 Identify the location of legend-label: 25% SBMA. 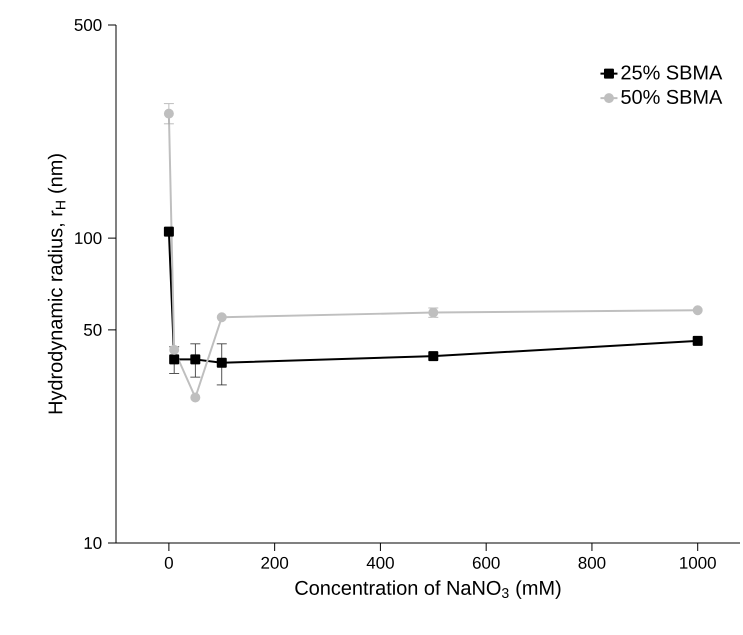
(671, 72).